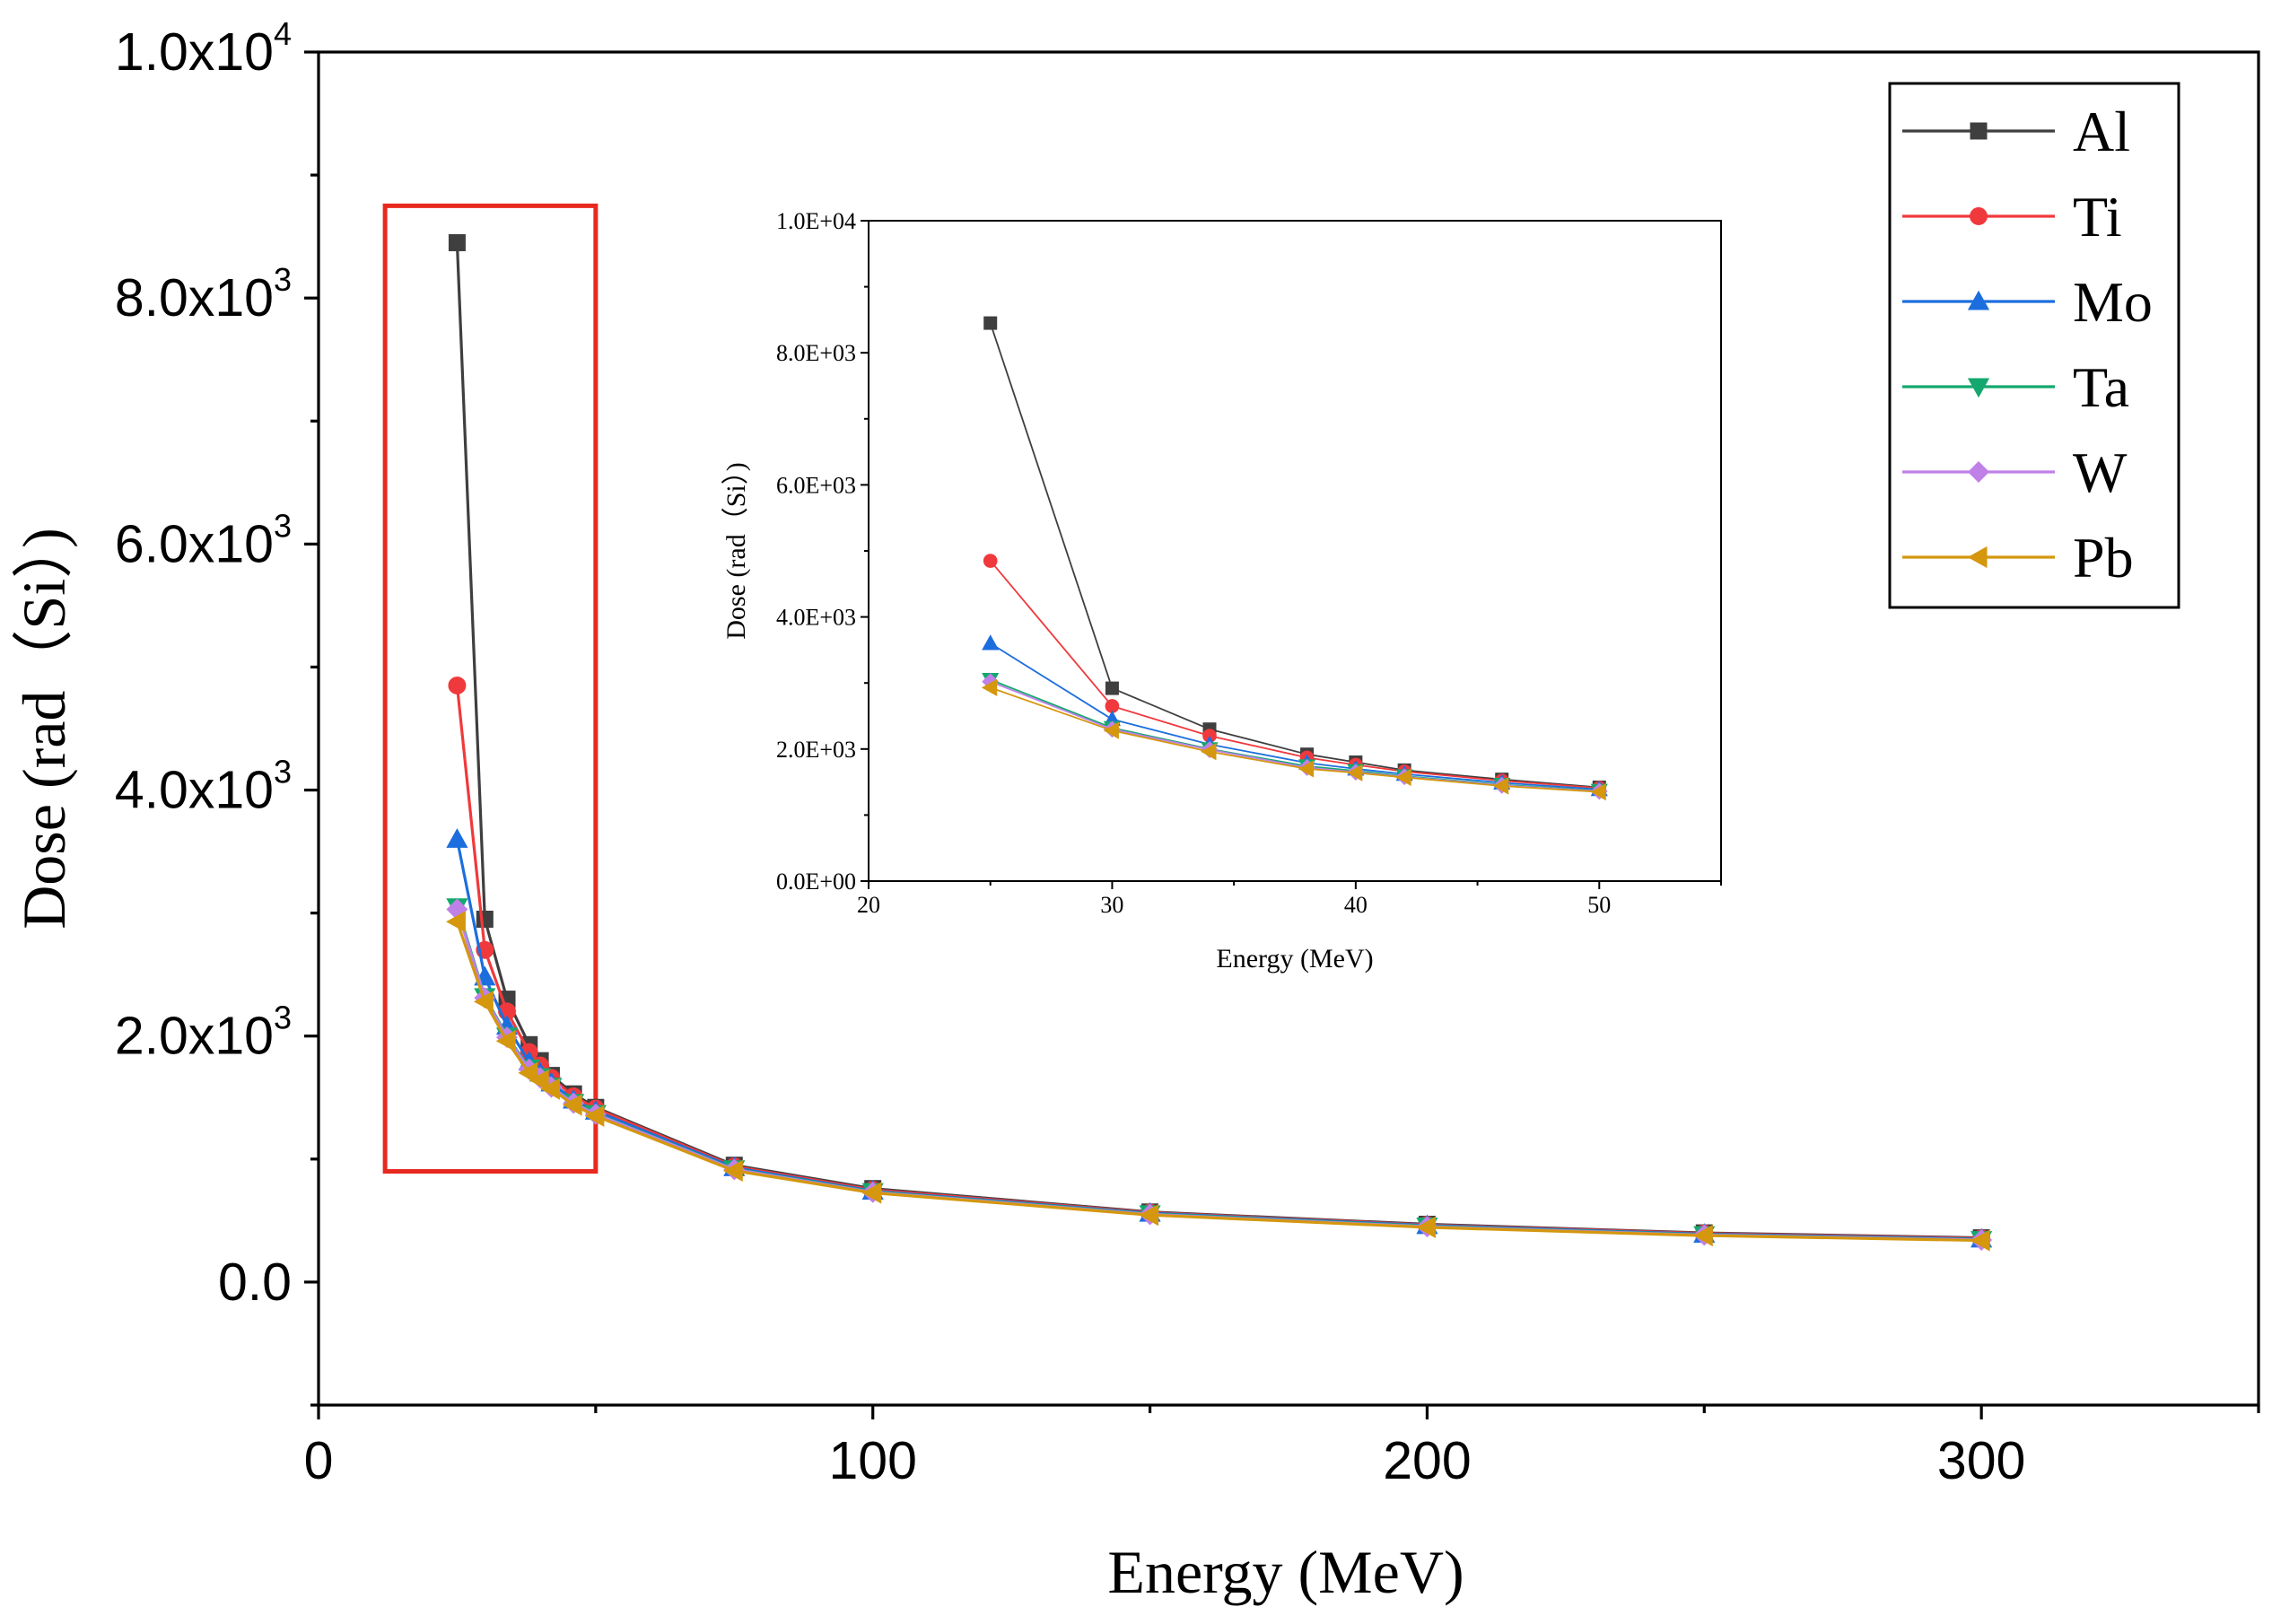 The width and height of the screenshot is (2272, 1624). I want to click on legend-label-mo: Mo, so click(2113, 302).